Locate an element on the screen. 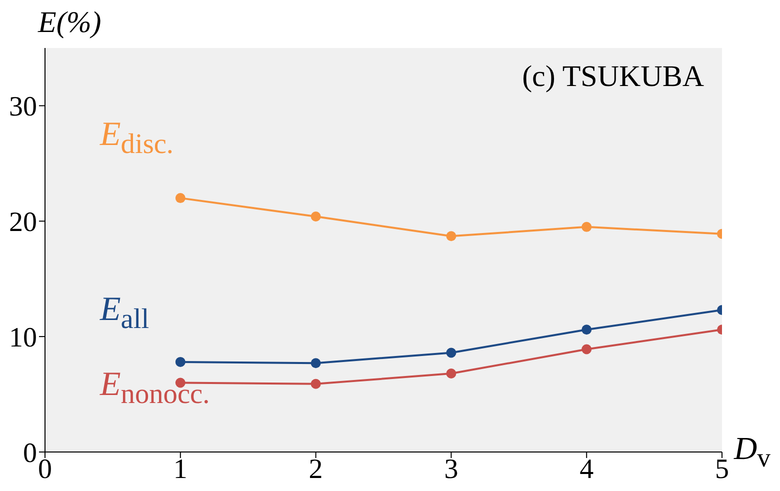 The image size is (780, 491). chart-title: (c) TSUKUBA is located at coordinates (613, 77).